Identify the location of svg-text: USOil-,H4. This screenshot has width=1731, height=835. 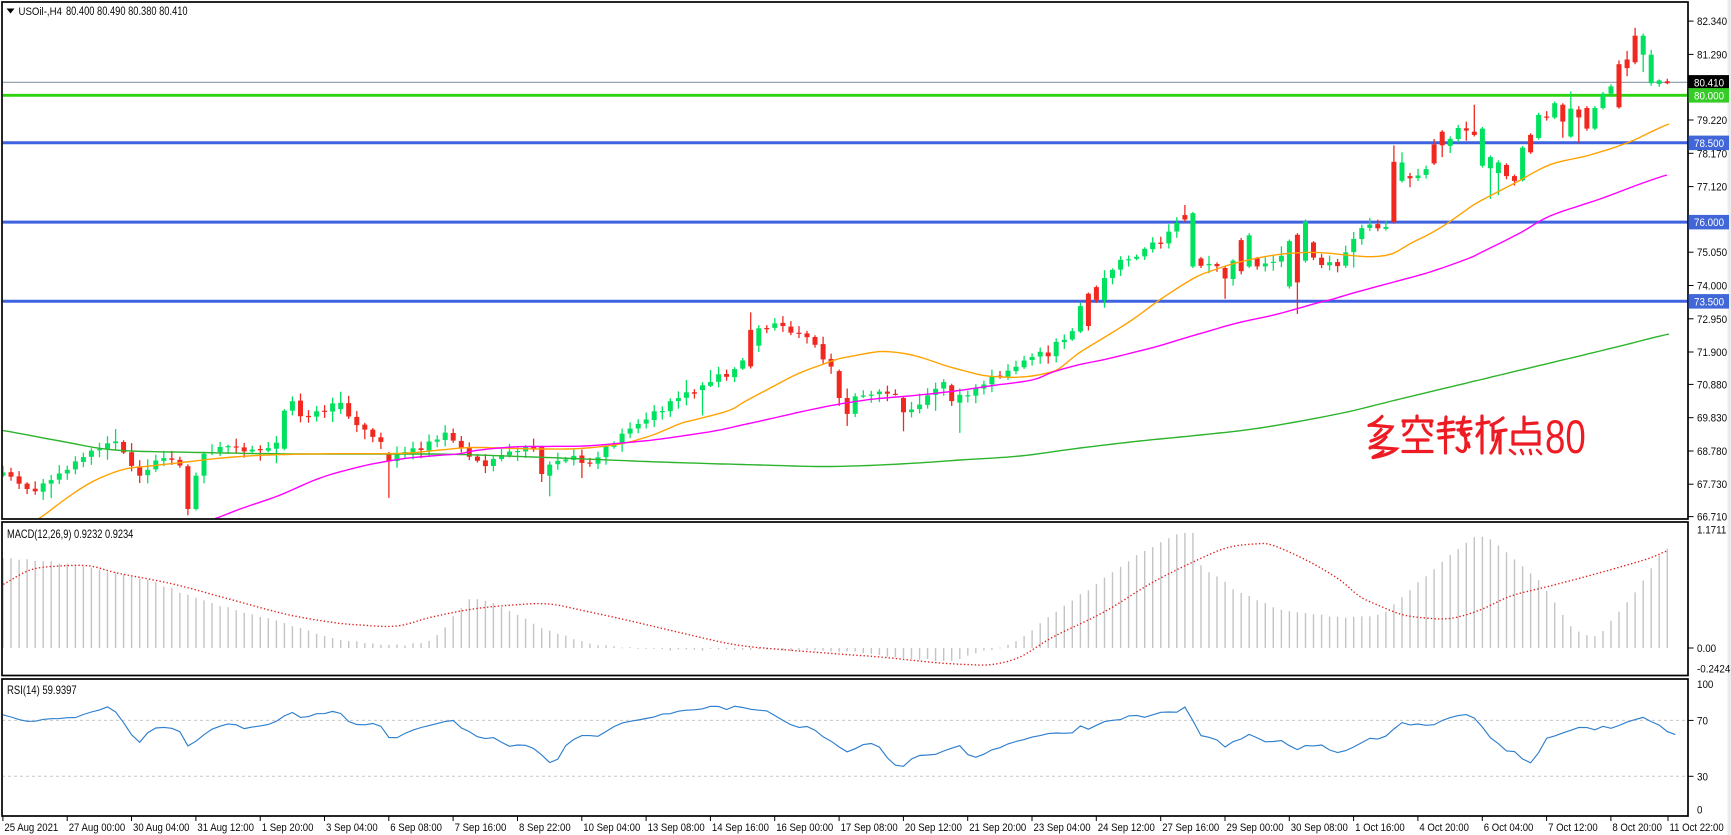
(41, 11).